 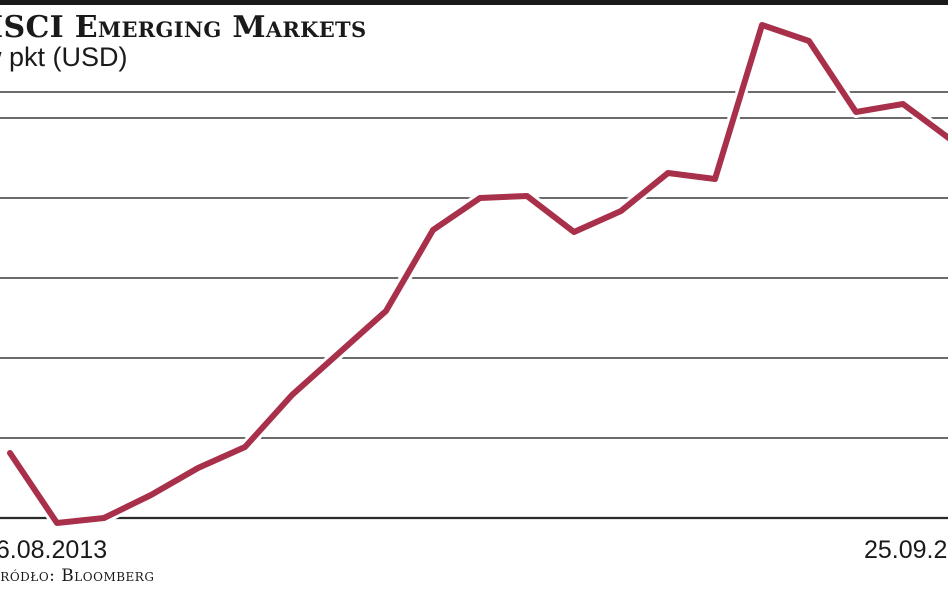 I want to click on x-tick-start: 26.08.2013, so click(x=54, y=550).